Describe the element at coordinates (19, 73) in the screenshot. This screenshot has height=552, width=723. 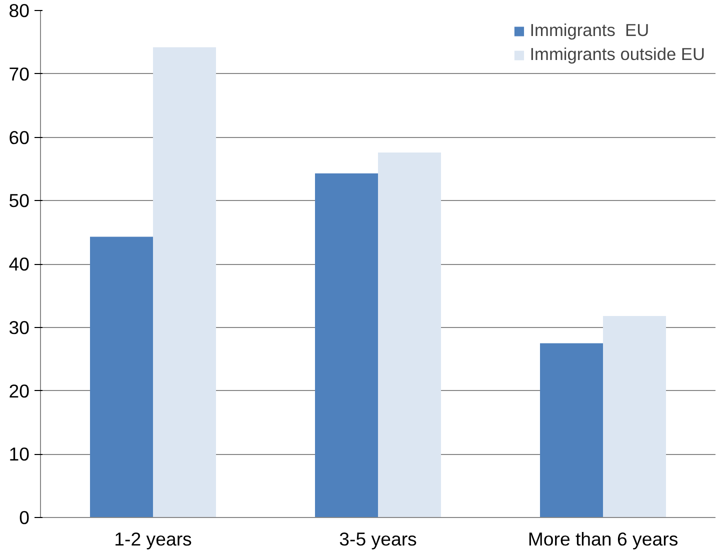
I see `y-tick-label: 70` at that location.